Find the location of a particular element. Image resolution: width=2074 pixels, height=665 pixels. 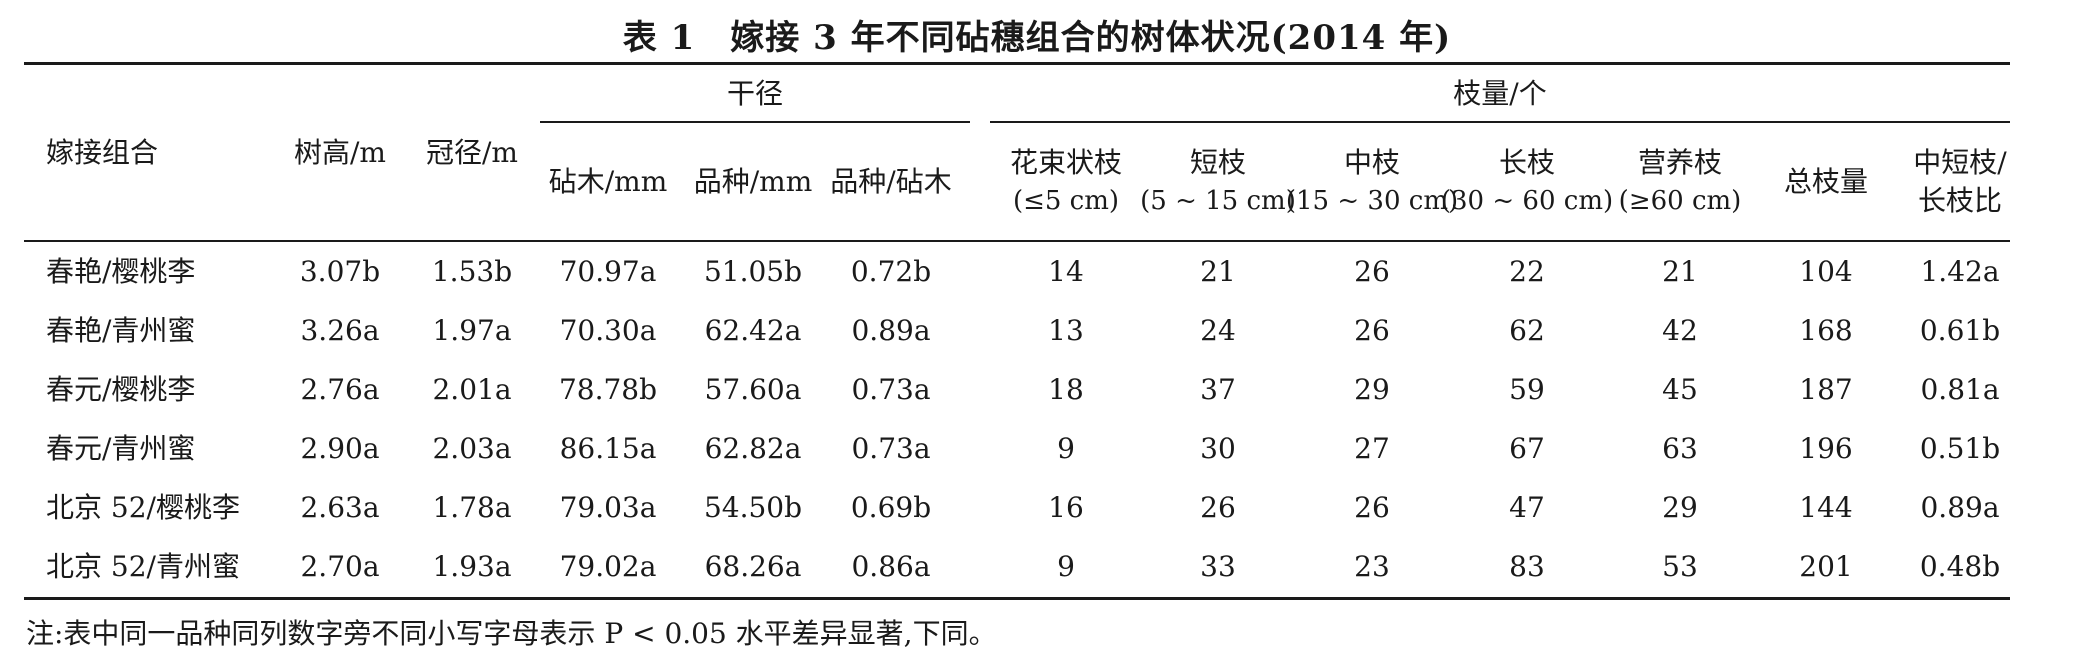

cell-height: 2.63a is located at coordinates (340, 507).